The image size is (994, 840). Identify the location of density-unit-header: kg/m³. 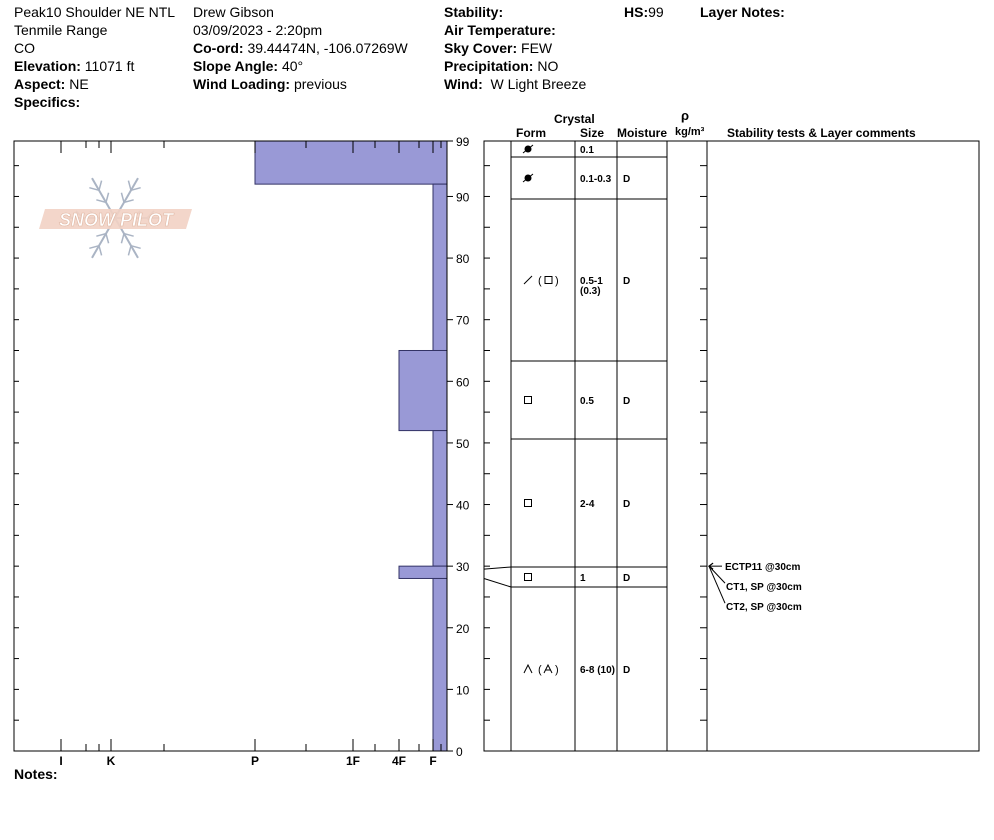
(690, 132).